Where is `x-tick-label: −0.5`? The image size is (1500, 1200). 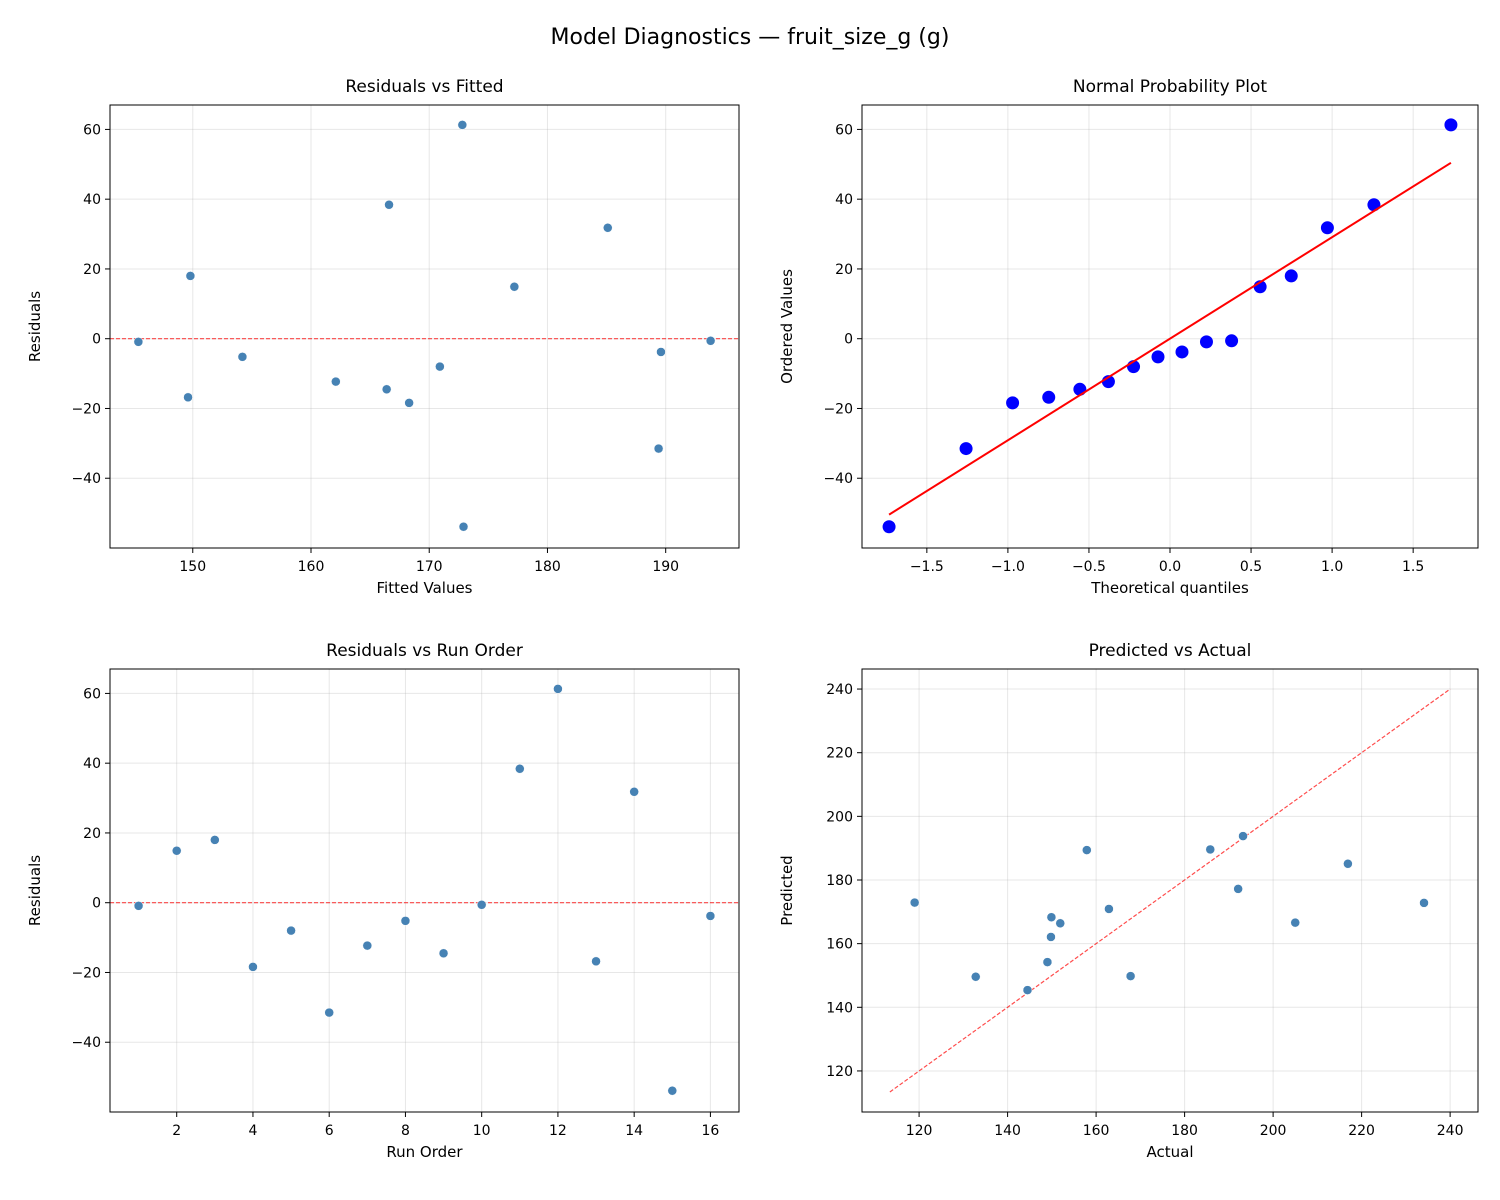 x-tick-label: −0.5 is located at coordinates (1089, 567).